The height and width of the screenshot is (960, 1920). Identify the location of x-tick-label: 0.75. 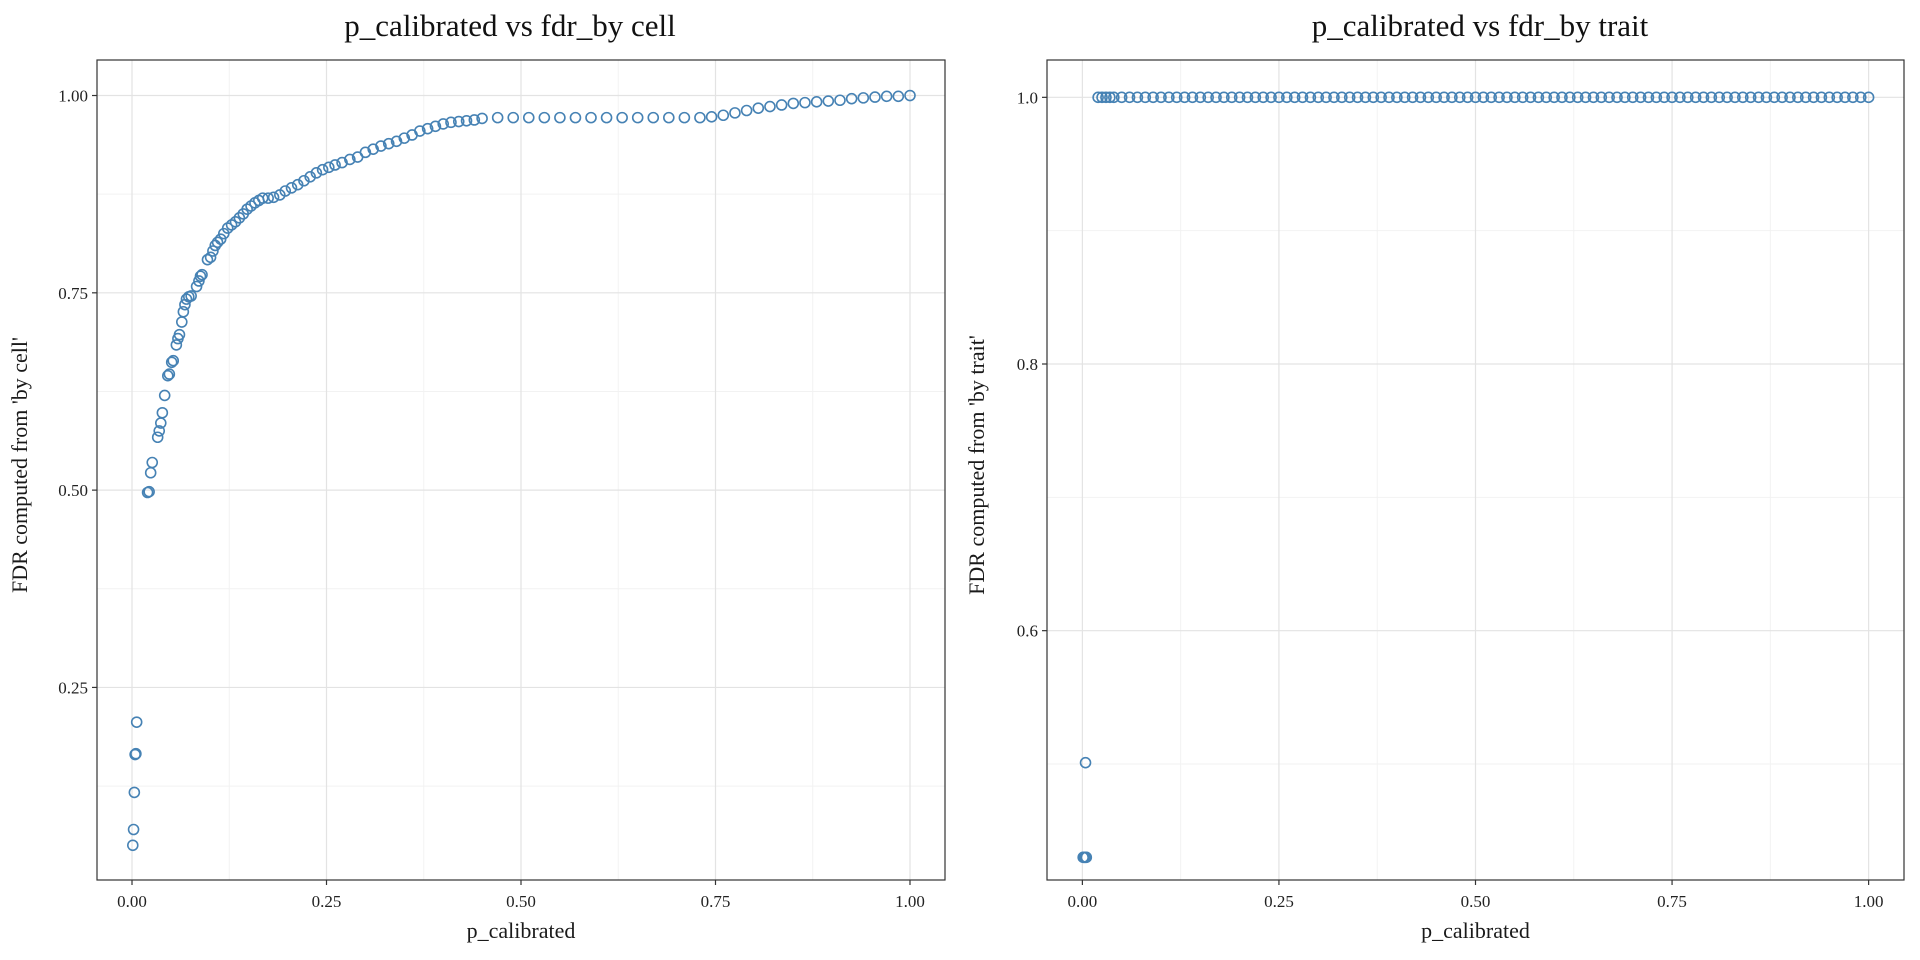
(1672, 901).